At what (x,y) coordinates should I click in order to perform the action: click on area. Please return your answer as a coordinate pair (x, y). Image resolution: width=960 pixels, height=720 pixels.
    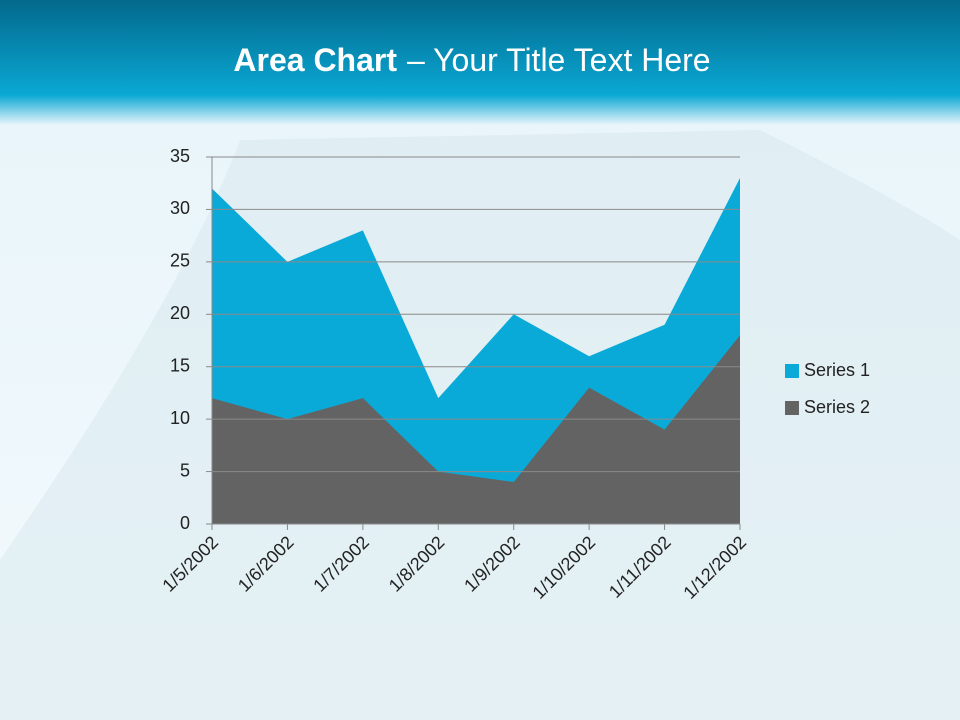
    Looking at the image, I should click on (476, 429).